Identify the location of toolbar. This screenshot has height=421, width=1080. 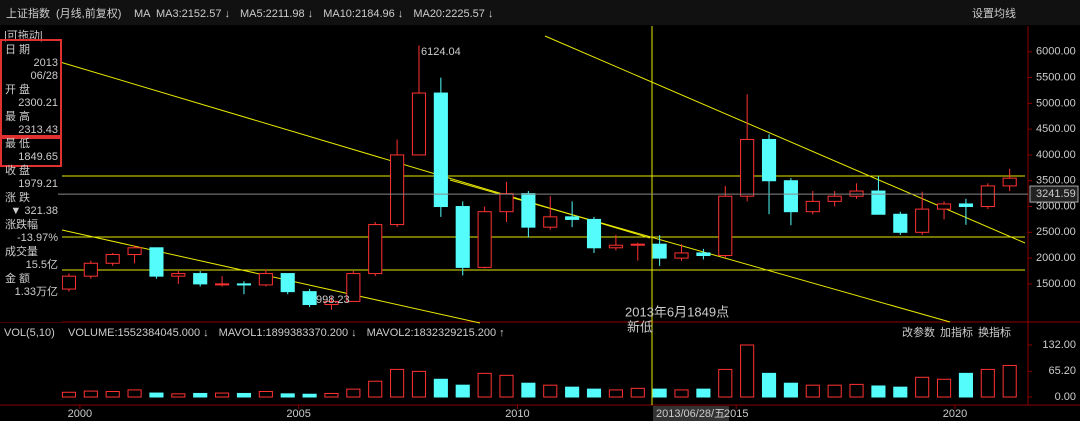
(540, 12).